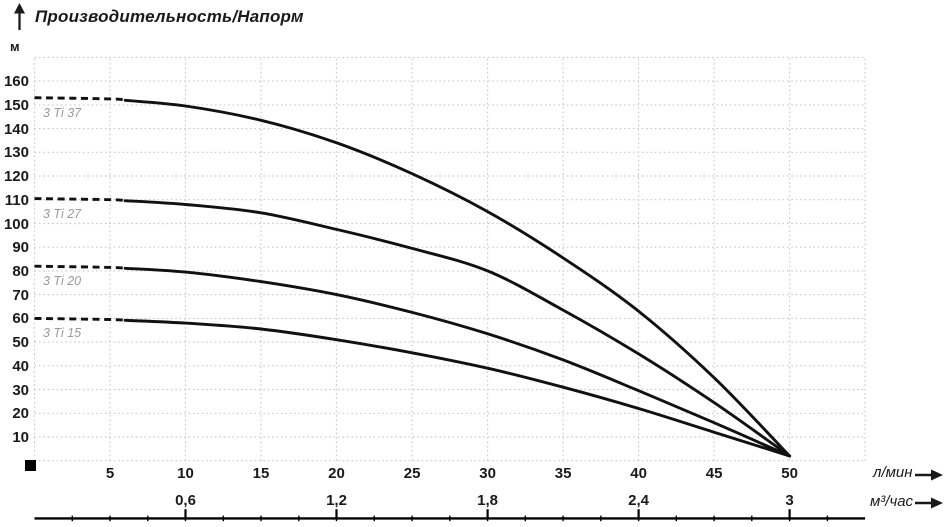  What do you see at coordinates (789, 473) in the screenshot?
I see `x-tick-label-lmin: 50` at bounding box center [789, 473].